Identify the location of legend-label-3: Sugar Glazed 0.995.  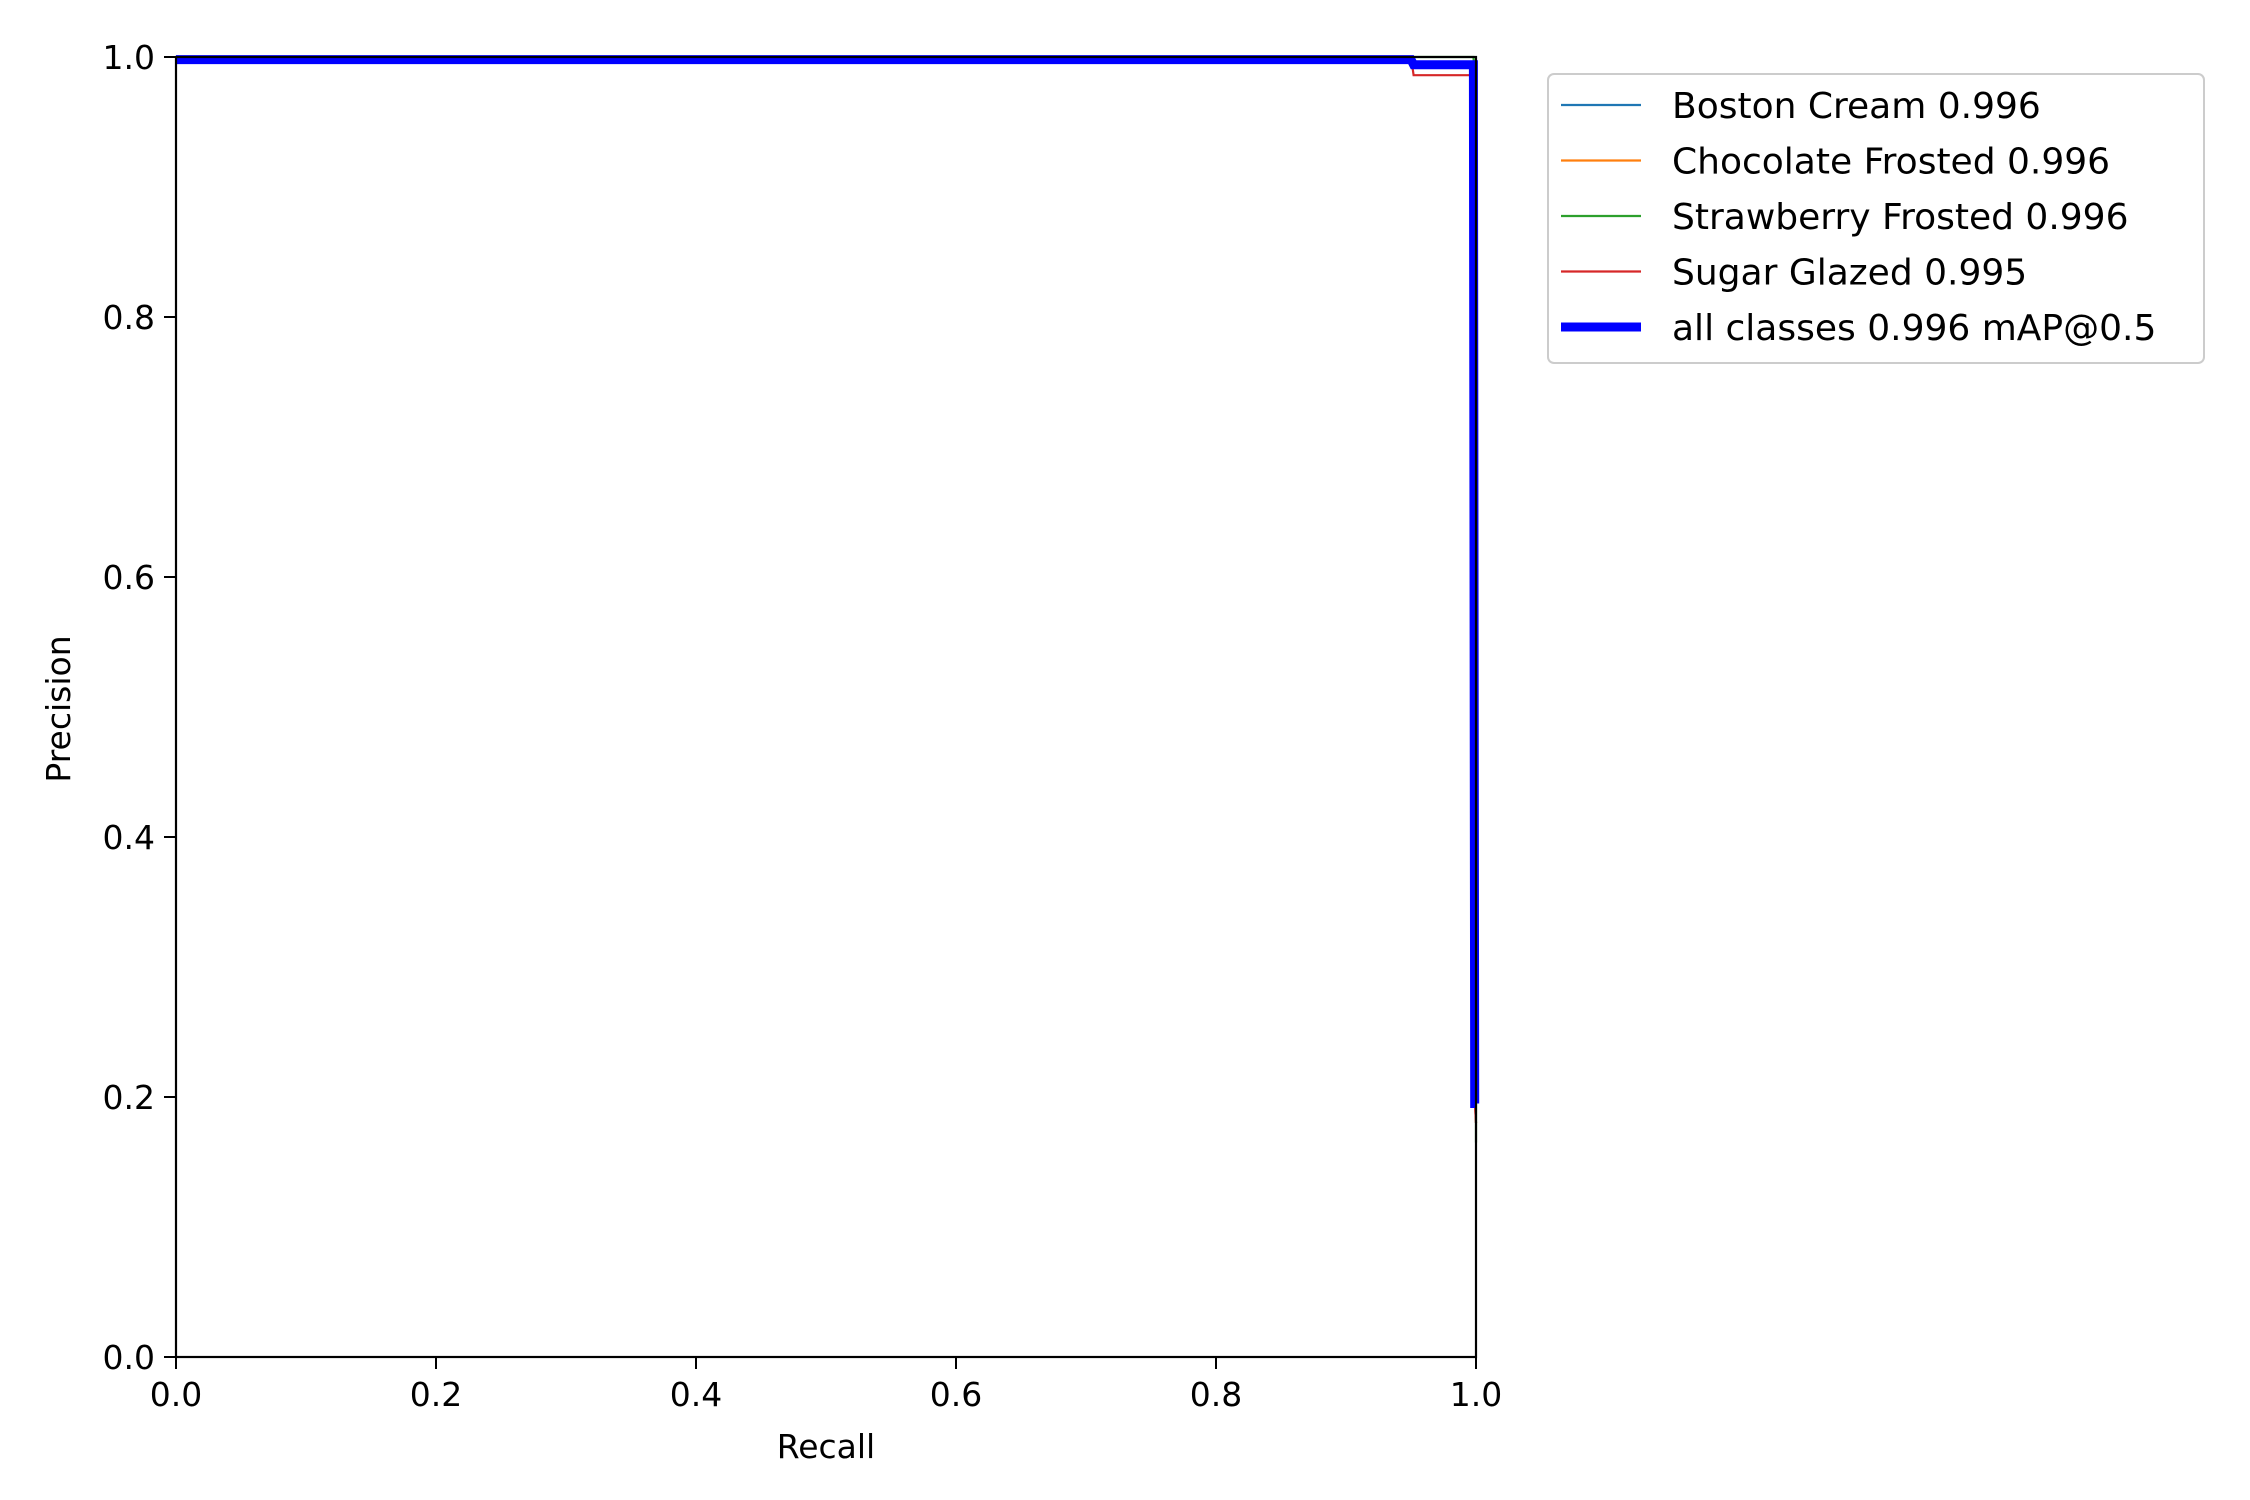
(1849, 273).